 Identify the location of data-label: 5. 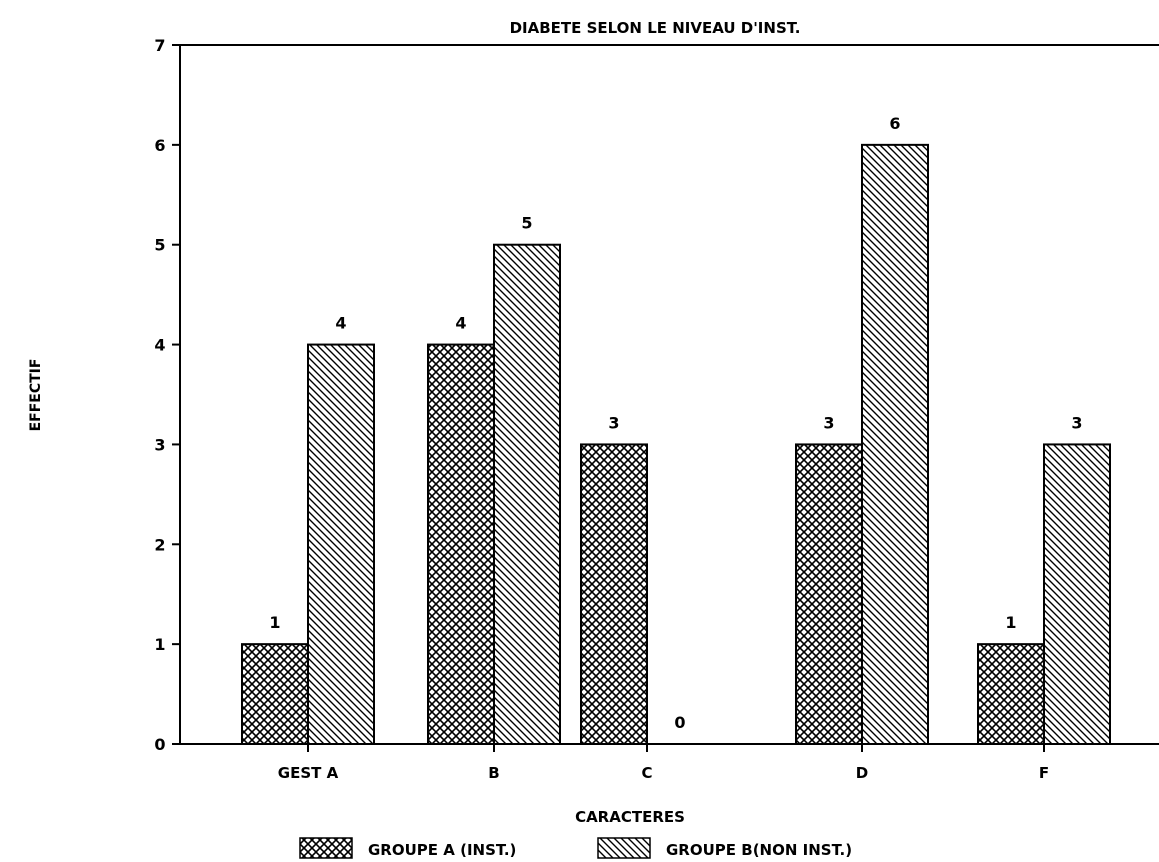
(526, 223).